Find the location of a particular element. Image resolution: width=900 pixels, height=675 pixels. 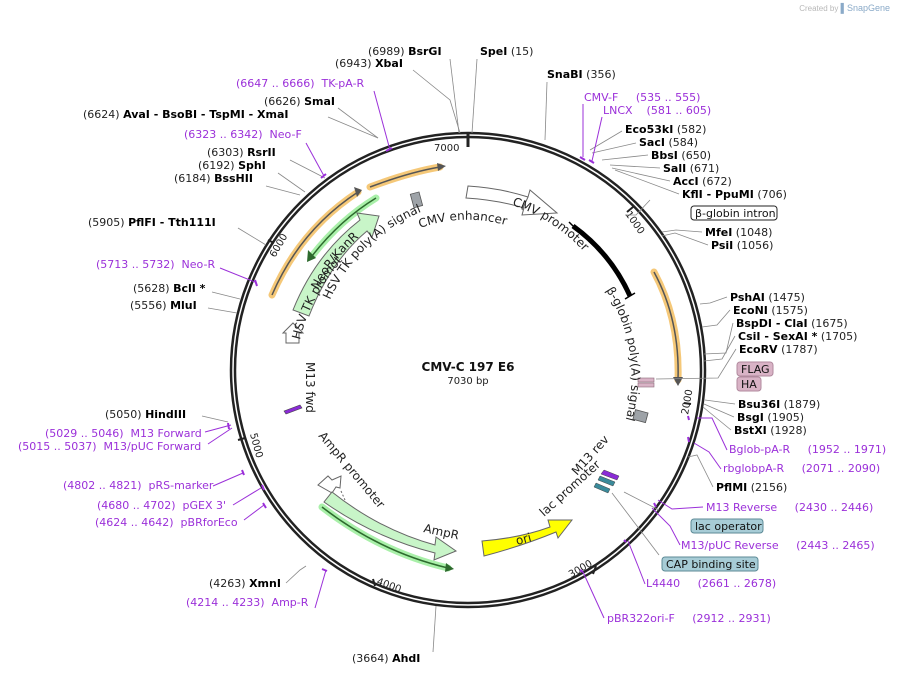

feature-label-box: FLAG is located at coordinates (755, 369).